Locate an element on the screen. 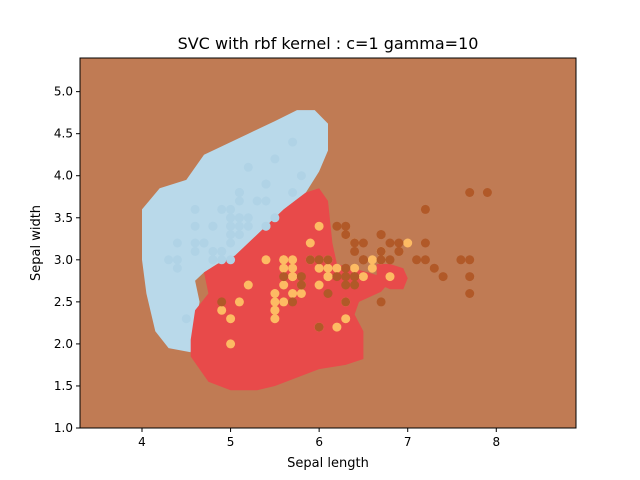 The height and width of the screenshot is (480, 640). y-tick-label: 1.5 is located at coordinates (63, 386).